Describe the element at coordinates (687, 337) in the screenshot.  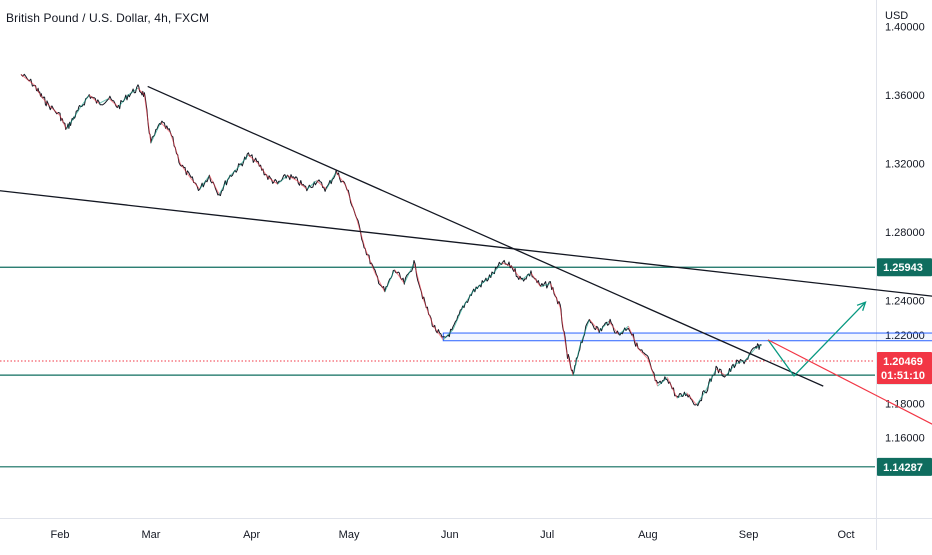
I see `support-zone-rectangle` at that location.